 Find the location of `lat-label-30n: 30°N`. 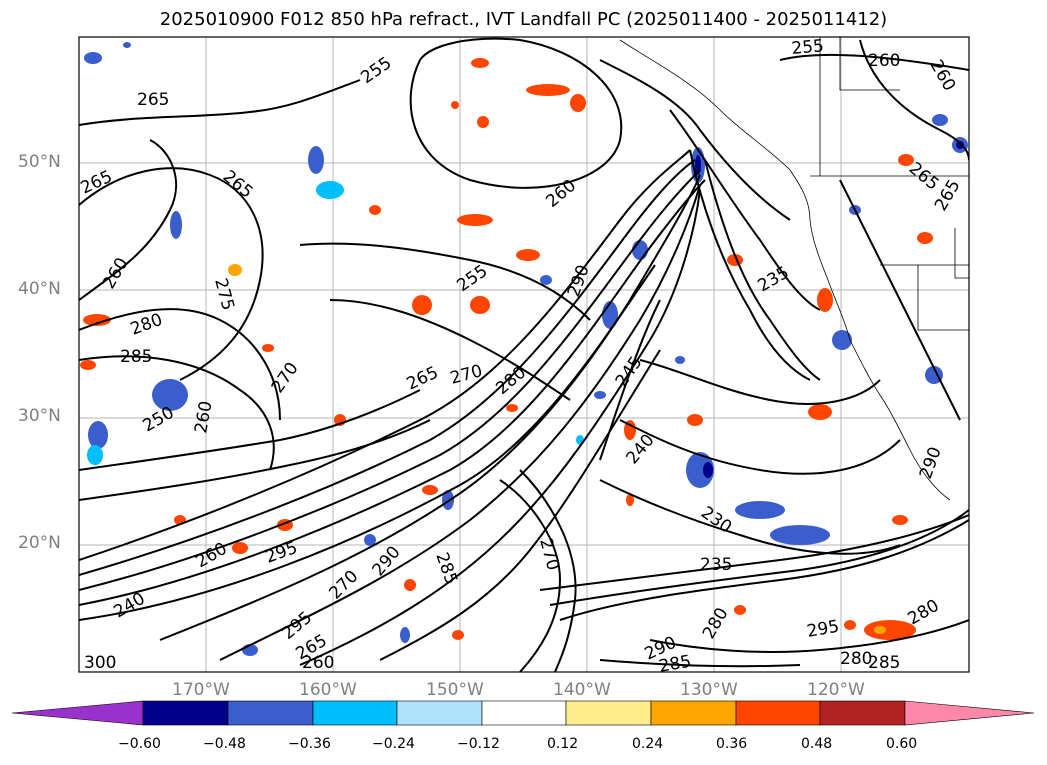

lat-label-30n: 30°N is located at coordinates (39, 416).